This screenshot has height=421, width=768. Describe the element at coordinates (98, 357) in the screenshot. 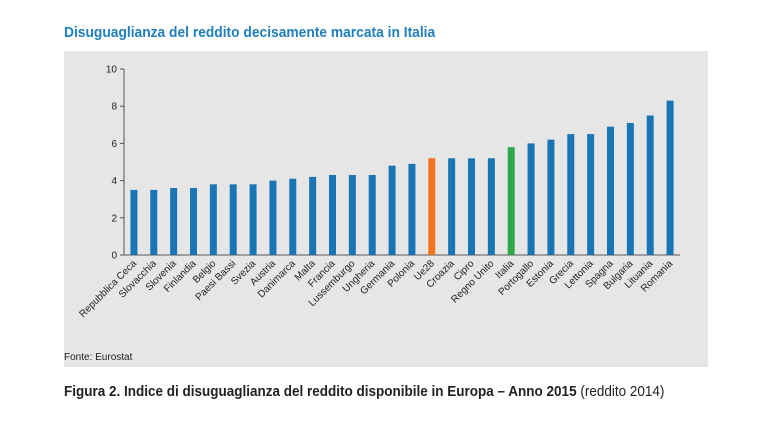

I see `source-note: Fonte: Eurostat` at that location.